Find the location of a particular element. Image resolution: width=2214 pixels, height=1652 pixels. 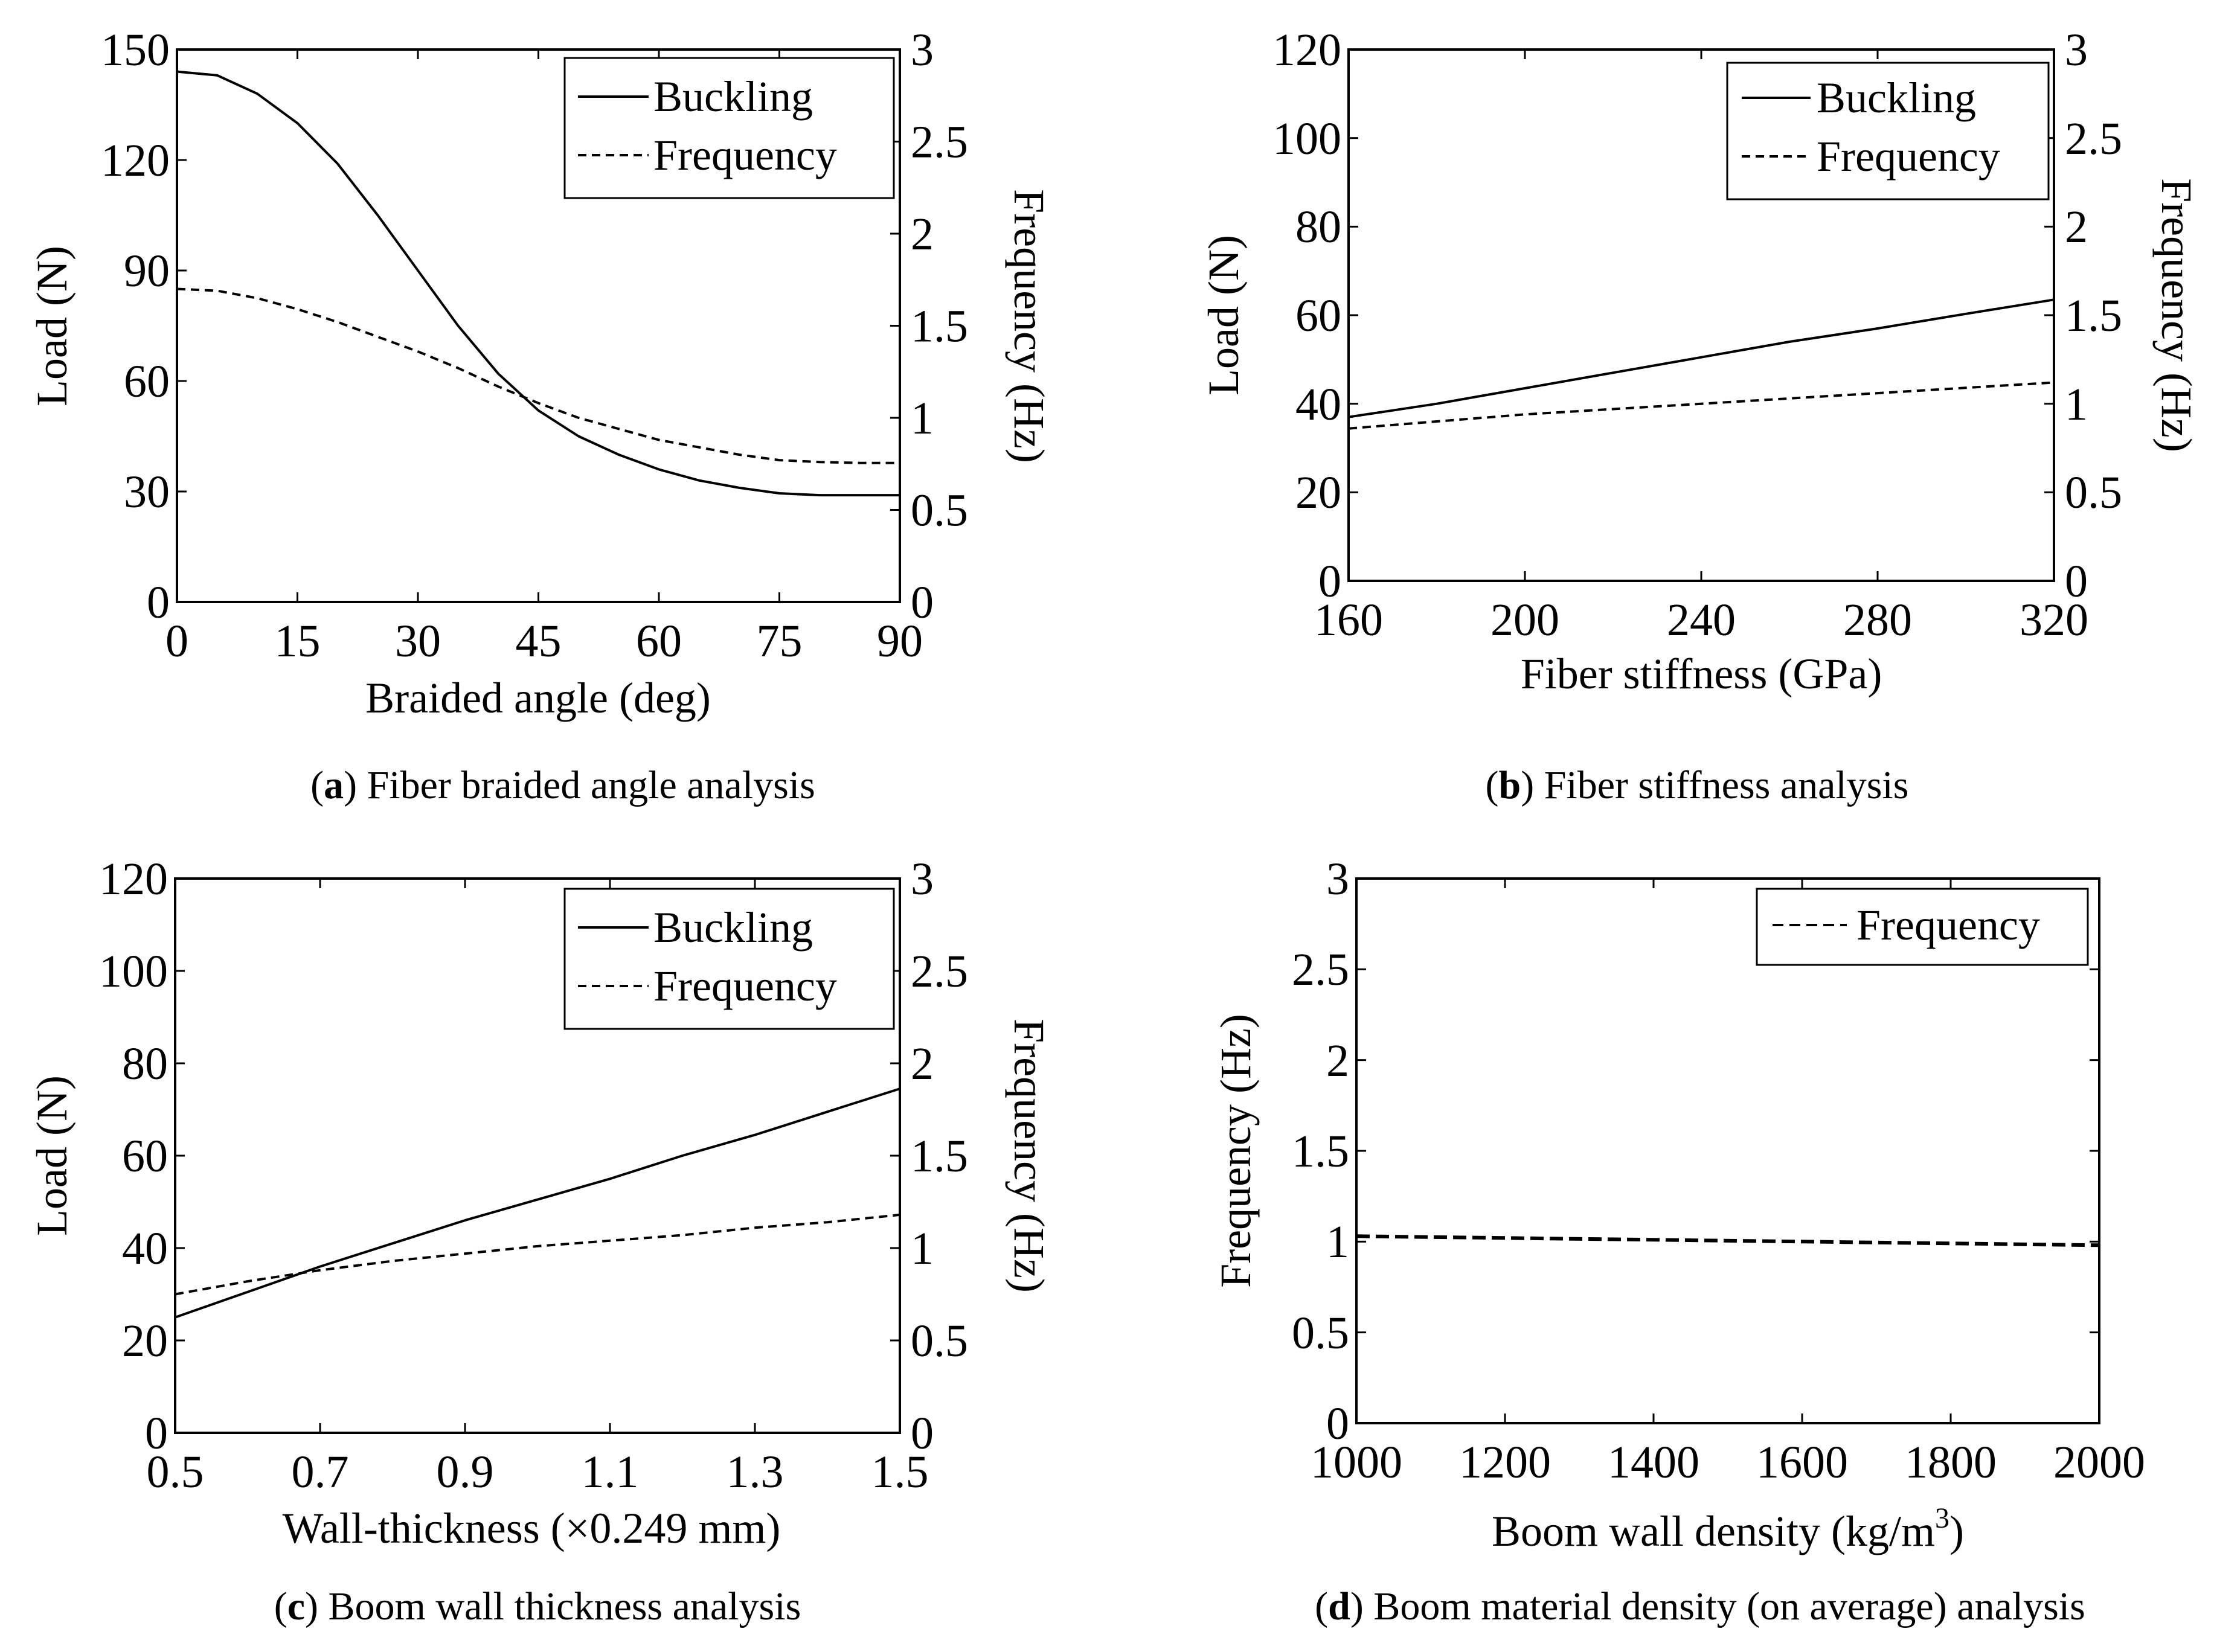

x-tick-a-2: 30 is located at coordinates (418, 641).